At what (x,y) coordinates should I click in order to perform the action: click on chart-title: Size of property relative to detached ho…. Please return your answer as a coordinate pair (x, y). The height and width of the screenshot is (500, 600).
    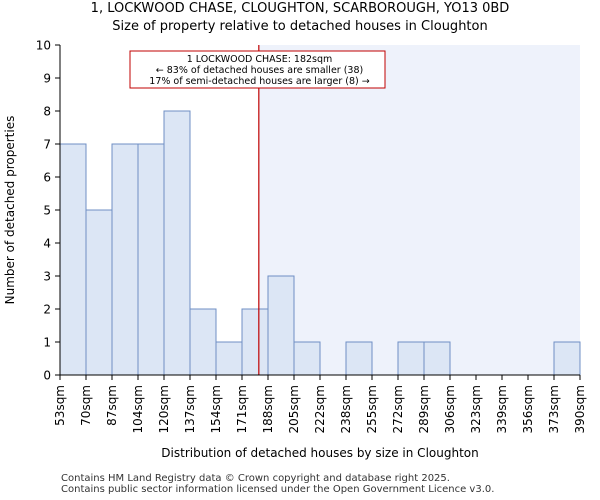
    Looking at the image, I should click on (300, 26).